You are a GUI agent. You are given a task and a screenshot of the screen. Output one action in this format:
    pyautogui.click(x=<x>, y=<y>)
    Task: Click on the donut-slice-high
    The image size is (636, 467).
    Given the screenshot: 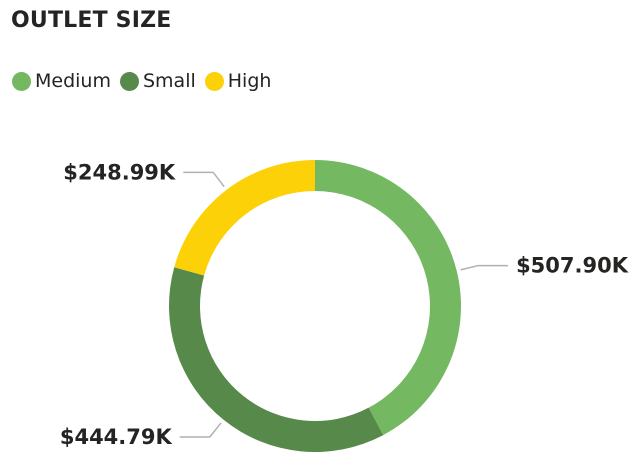 What is the action you would take?
    pyautogui.click(x=244, y=218)
    